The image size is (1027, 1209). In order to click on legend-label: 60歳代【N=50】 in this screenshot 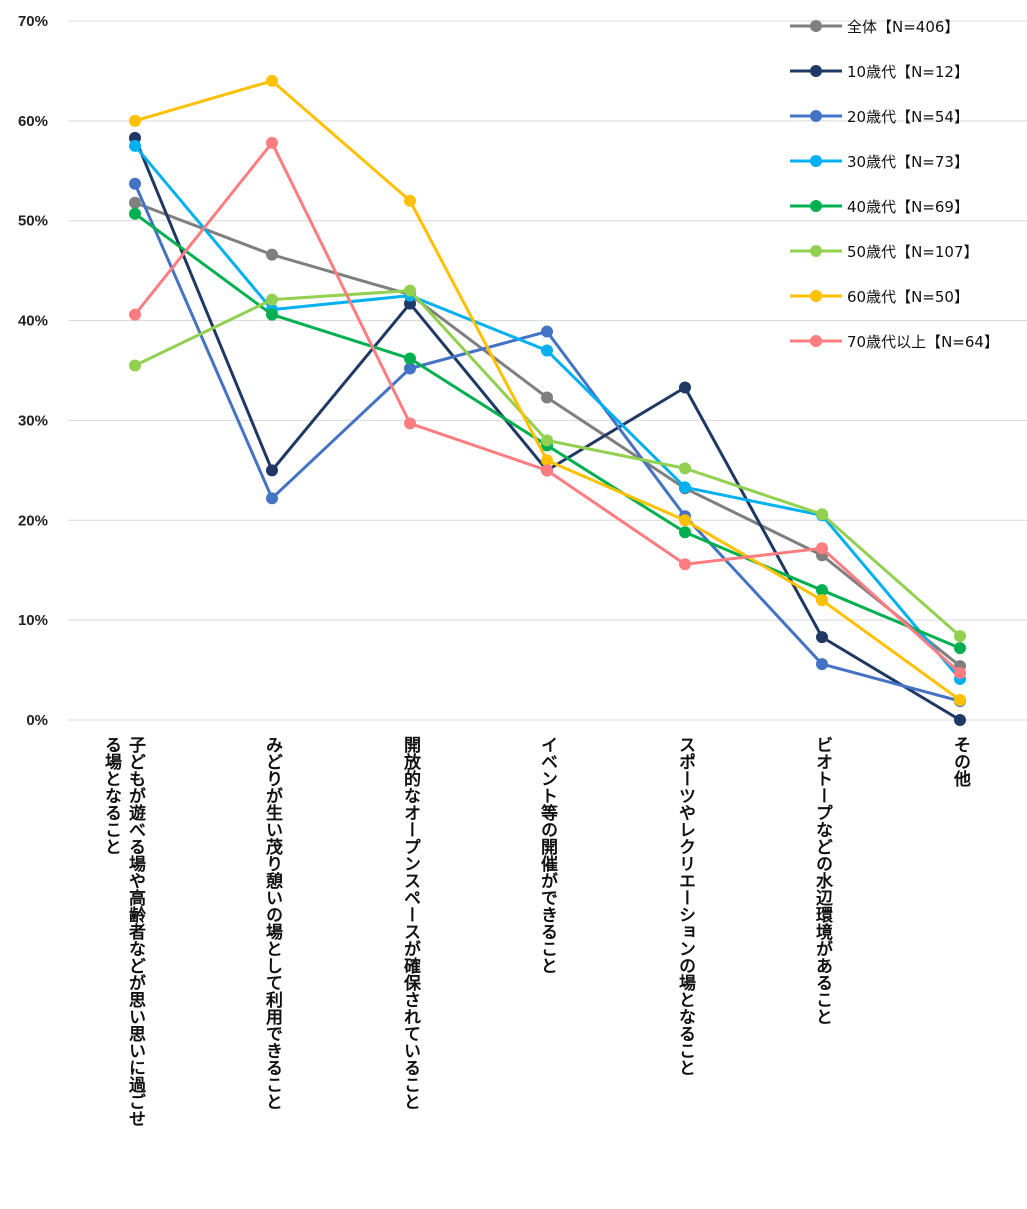, I will do `click(908, 297)`.